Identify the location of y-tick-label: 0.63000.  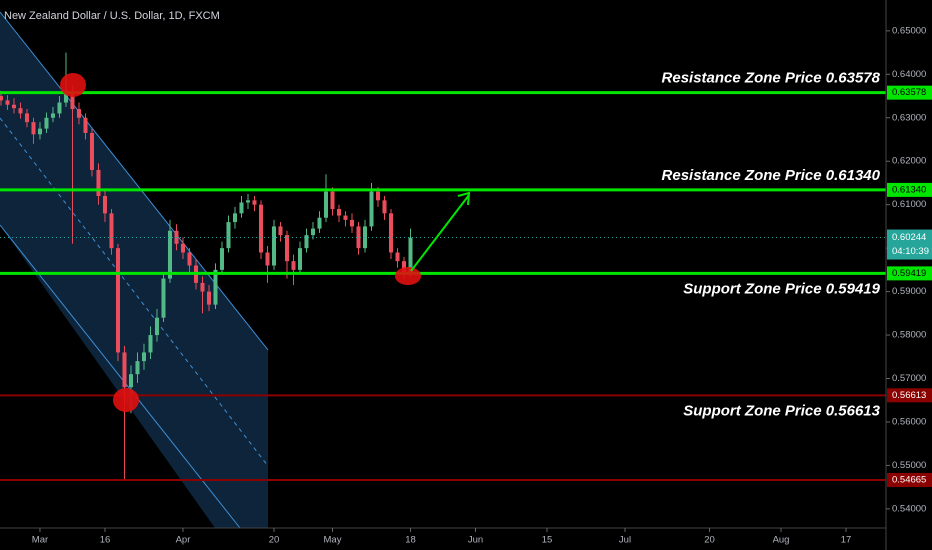
(909, 117).